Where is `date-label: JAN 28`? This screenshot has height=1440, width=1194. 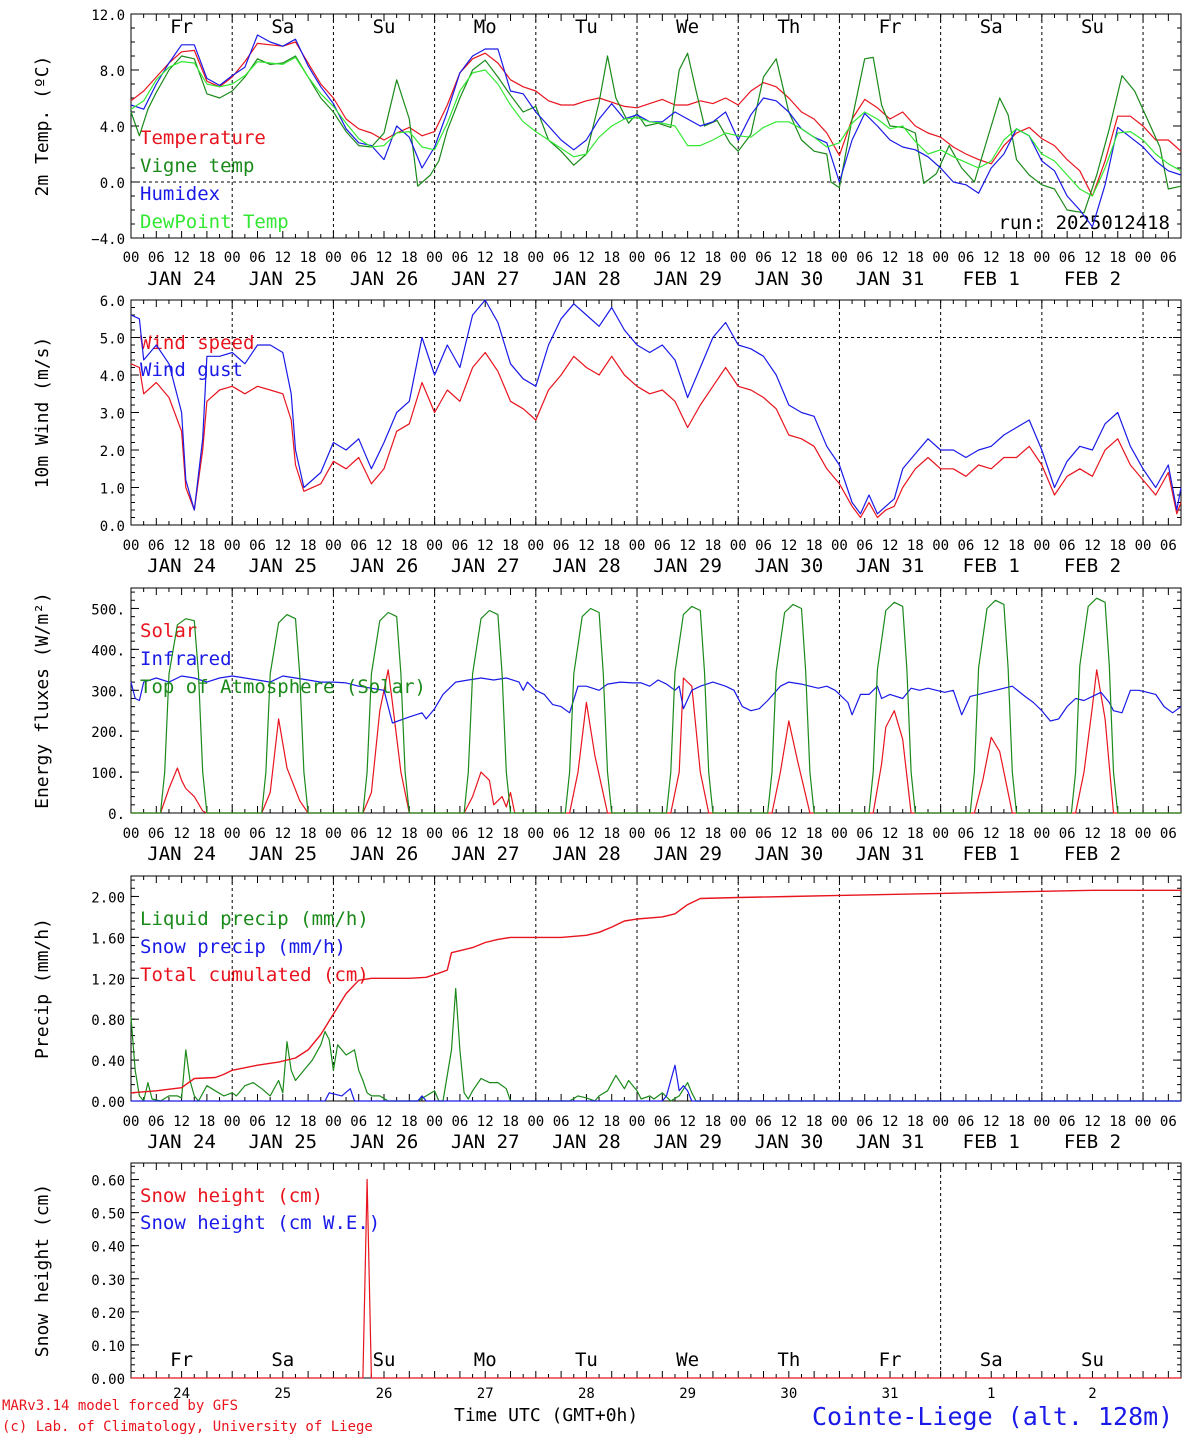
date-label: JAN 28 is located at coordinates (586, 1142).